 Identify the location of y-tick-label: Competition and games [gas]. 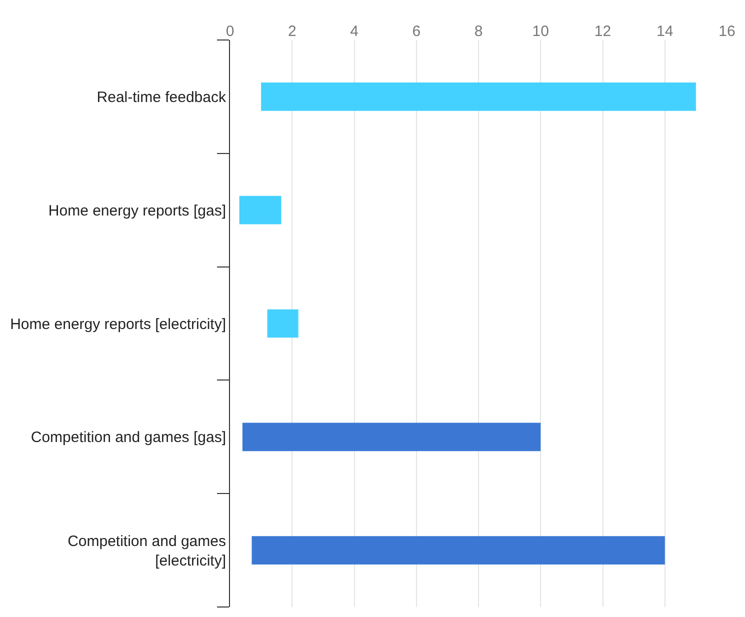
(128, 437).